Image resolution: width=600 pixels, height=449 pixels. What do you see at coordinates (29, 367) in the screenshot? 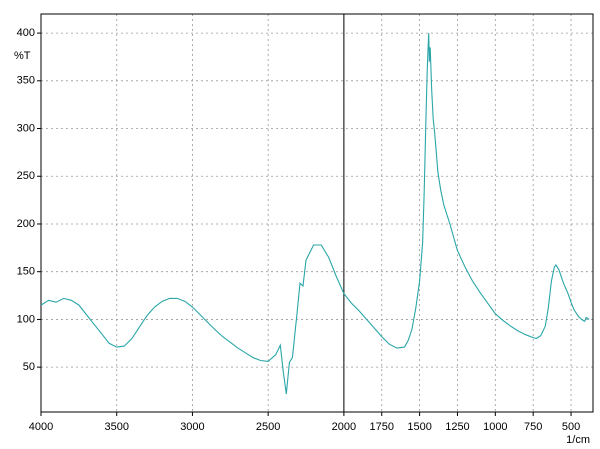
I see `y-tick-label: 50` at bounding box center [29, 367].